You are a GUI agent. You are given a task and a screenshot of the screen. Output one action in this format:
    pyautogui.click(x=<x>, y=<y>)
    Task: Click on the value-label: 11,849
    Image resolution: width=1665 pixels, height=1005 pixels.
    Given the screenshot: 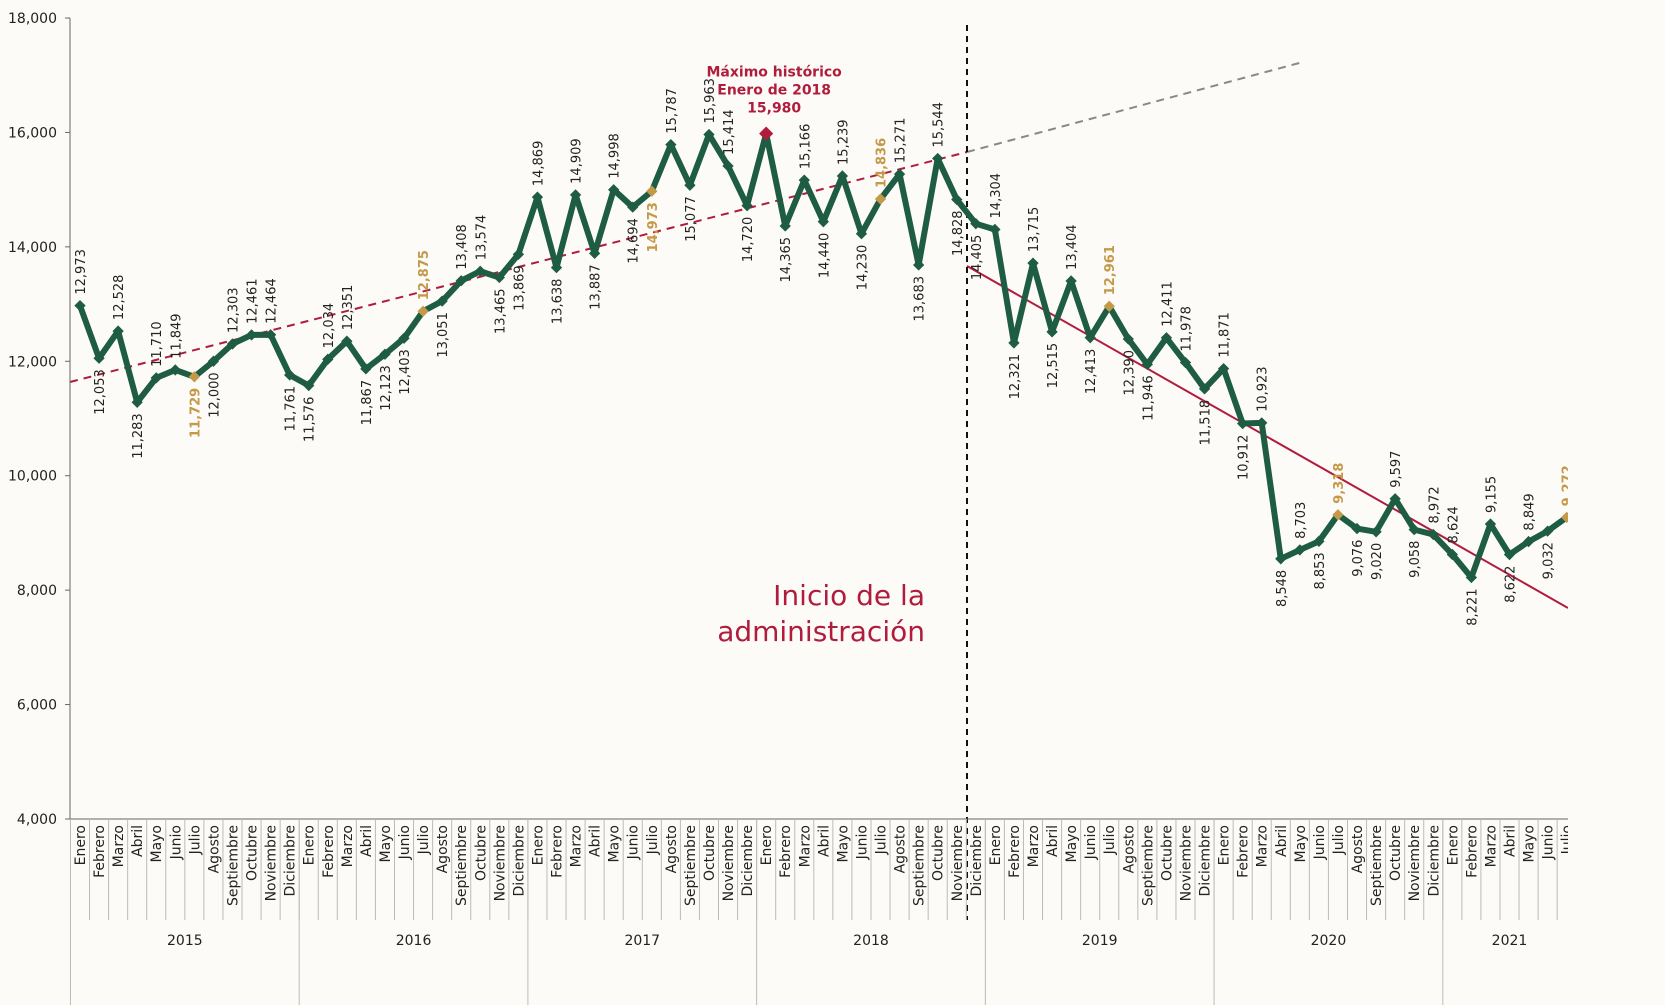 What is the action you would take?
    pyautogui.click(x=176, y=336)
    